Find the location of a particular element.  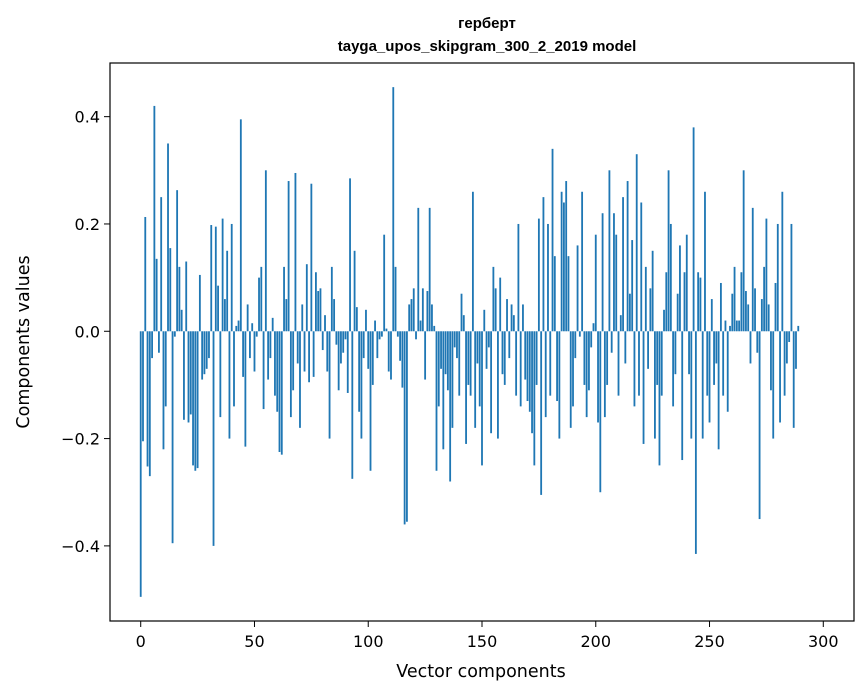

y-tick-label: 0.2 is located at coordinates (87, 224).